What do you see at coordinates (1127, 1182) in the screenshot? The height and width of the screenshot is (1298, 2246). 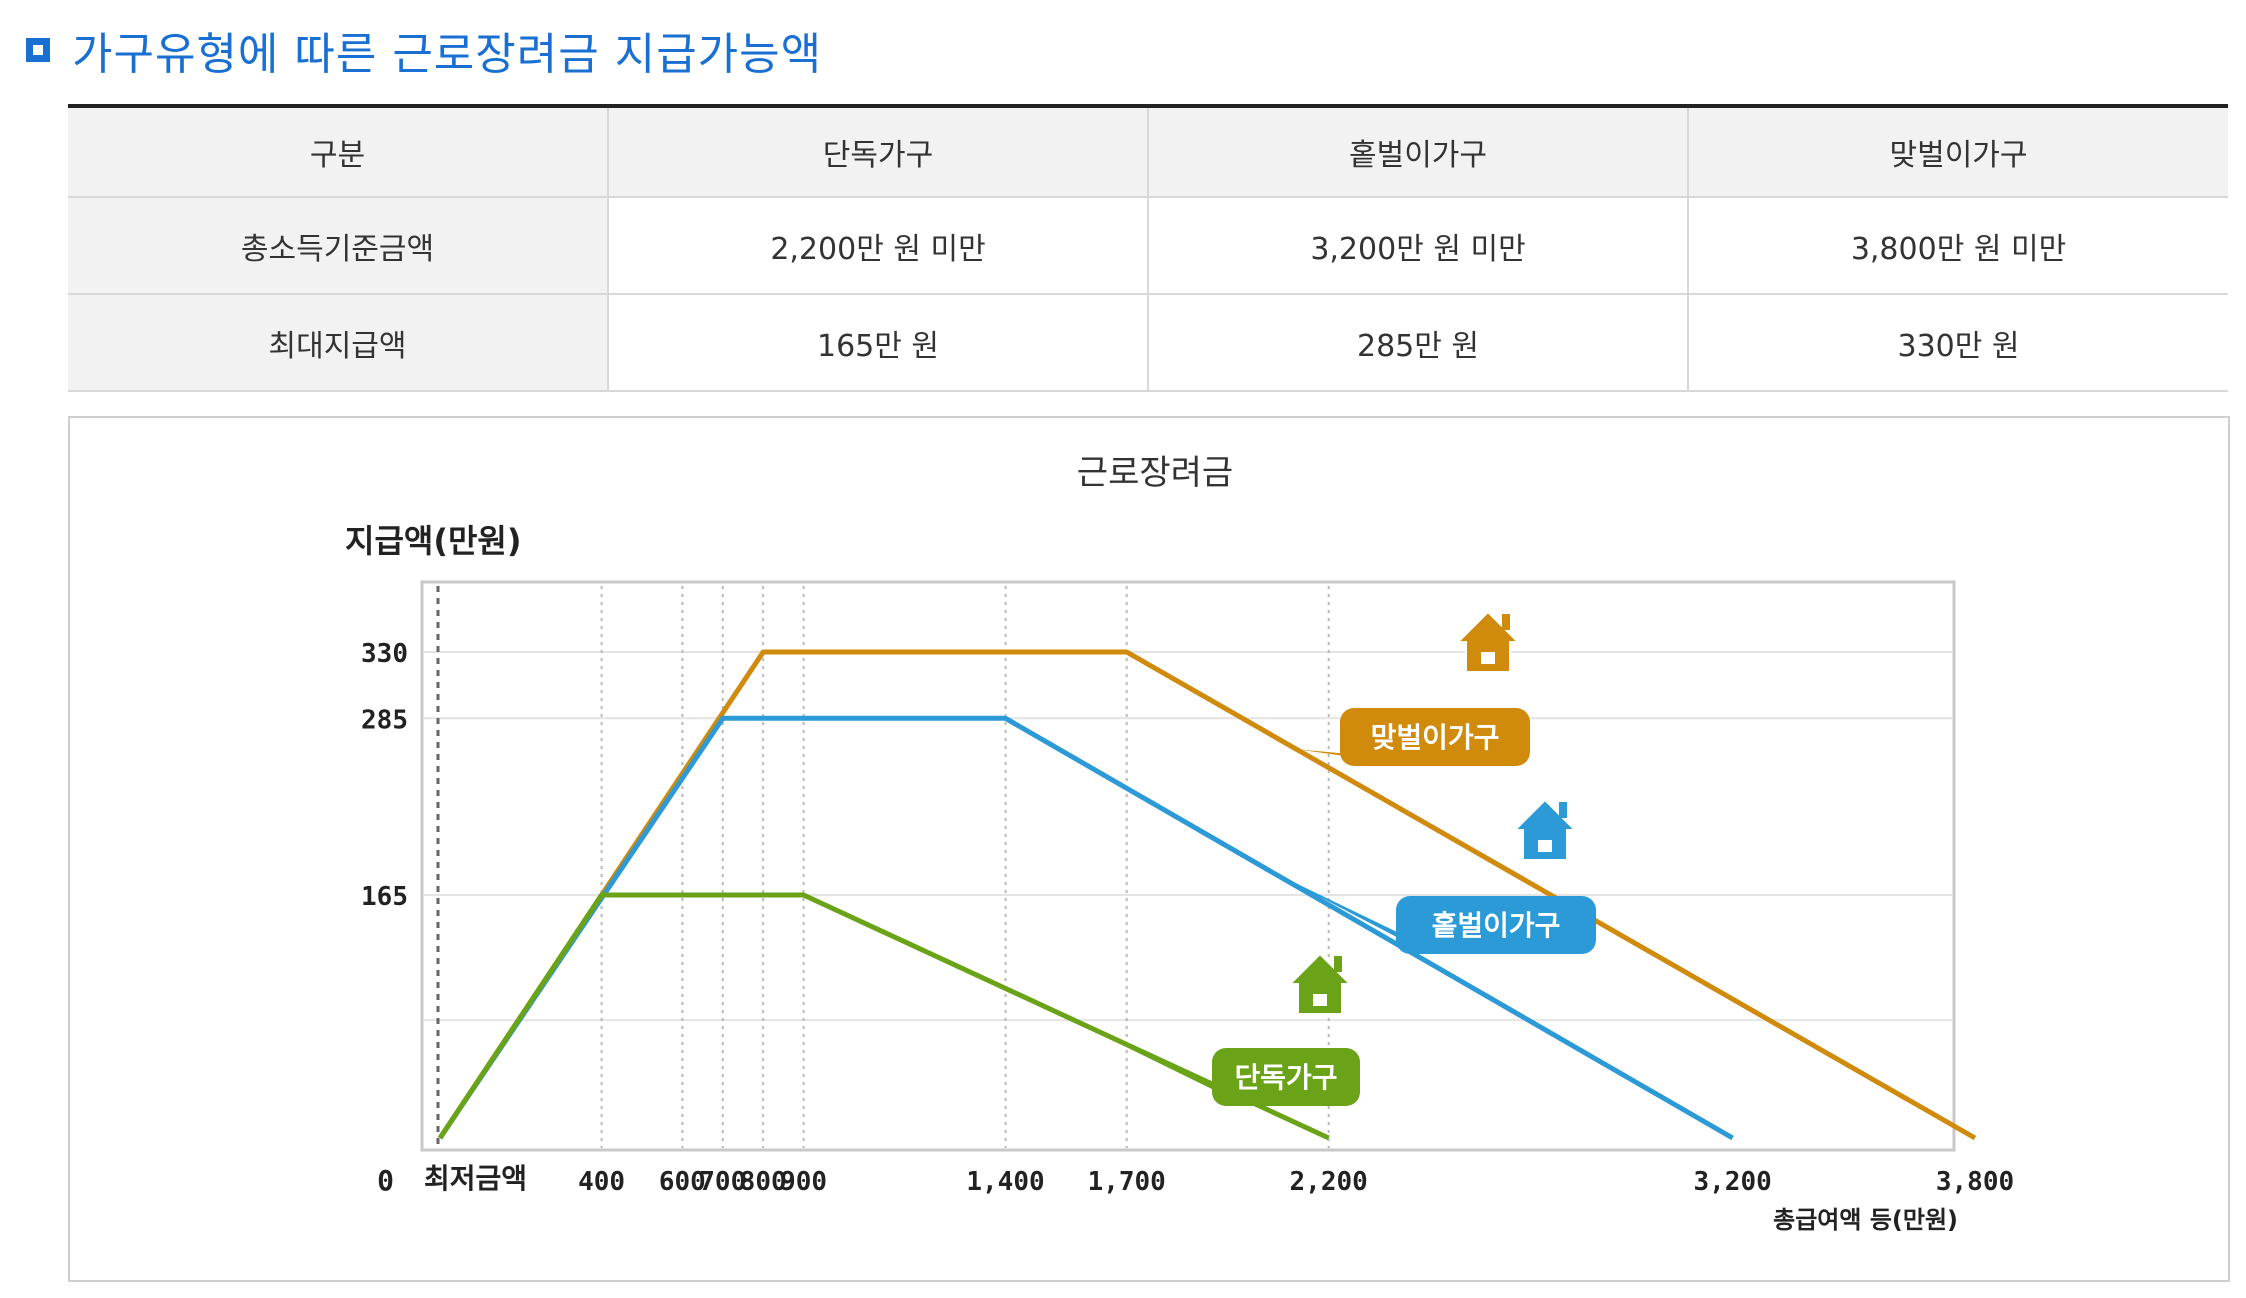 I see `x-tick-label: 1,700` at bounding box center [1127, 1182].